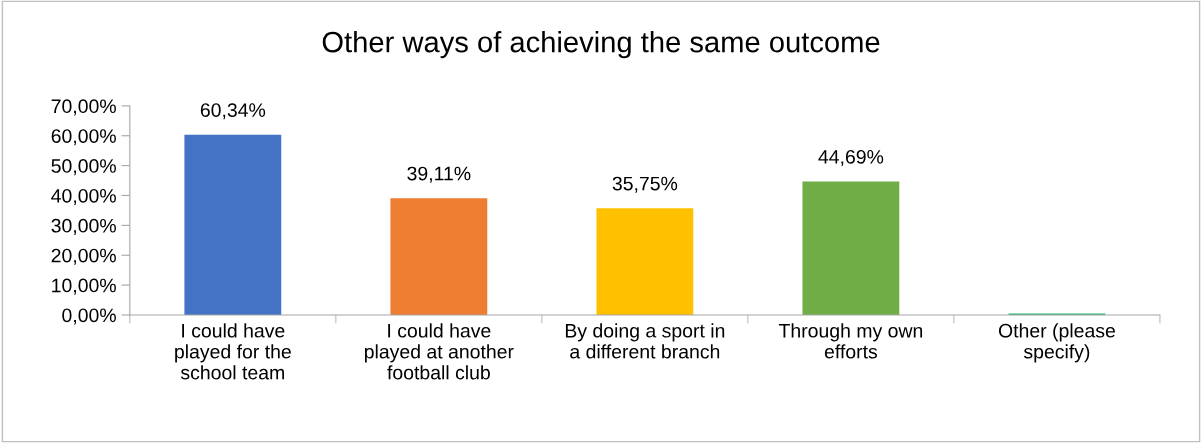  What do you see at coordinates (233, 351) in the screenshot?
I see `x-tick-label: I could have played for the school team` at bounding box center [233, 351].